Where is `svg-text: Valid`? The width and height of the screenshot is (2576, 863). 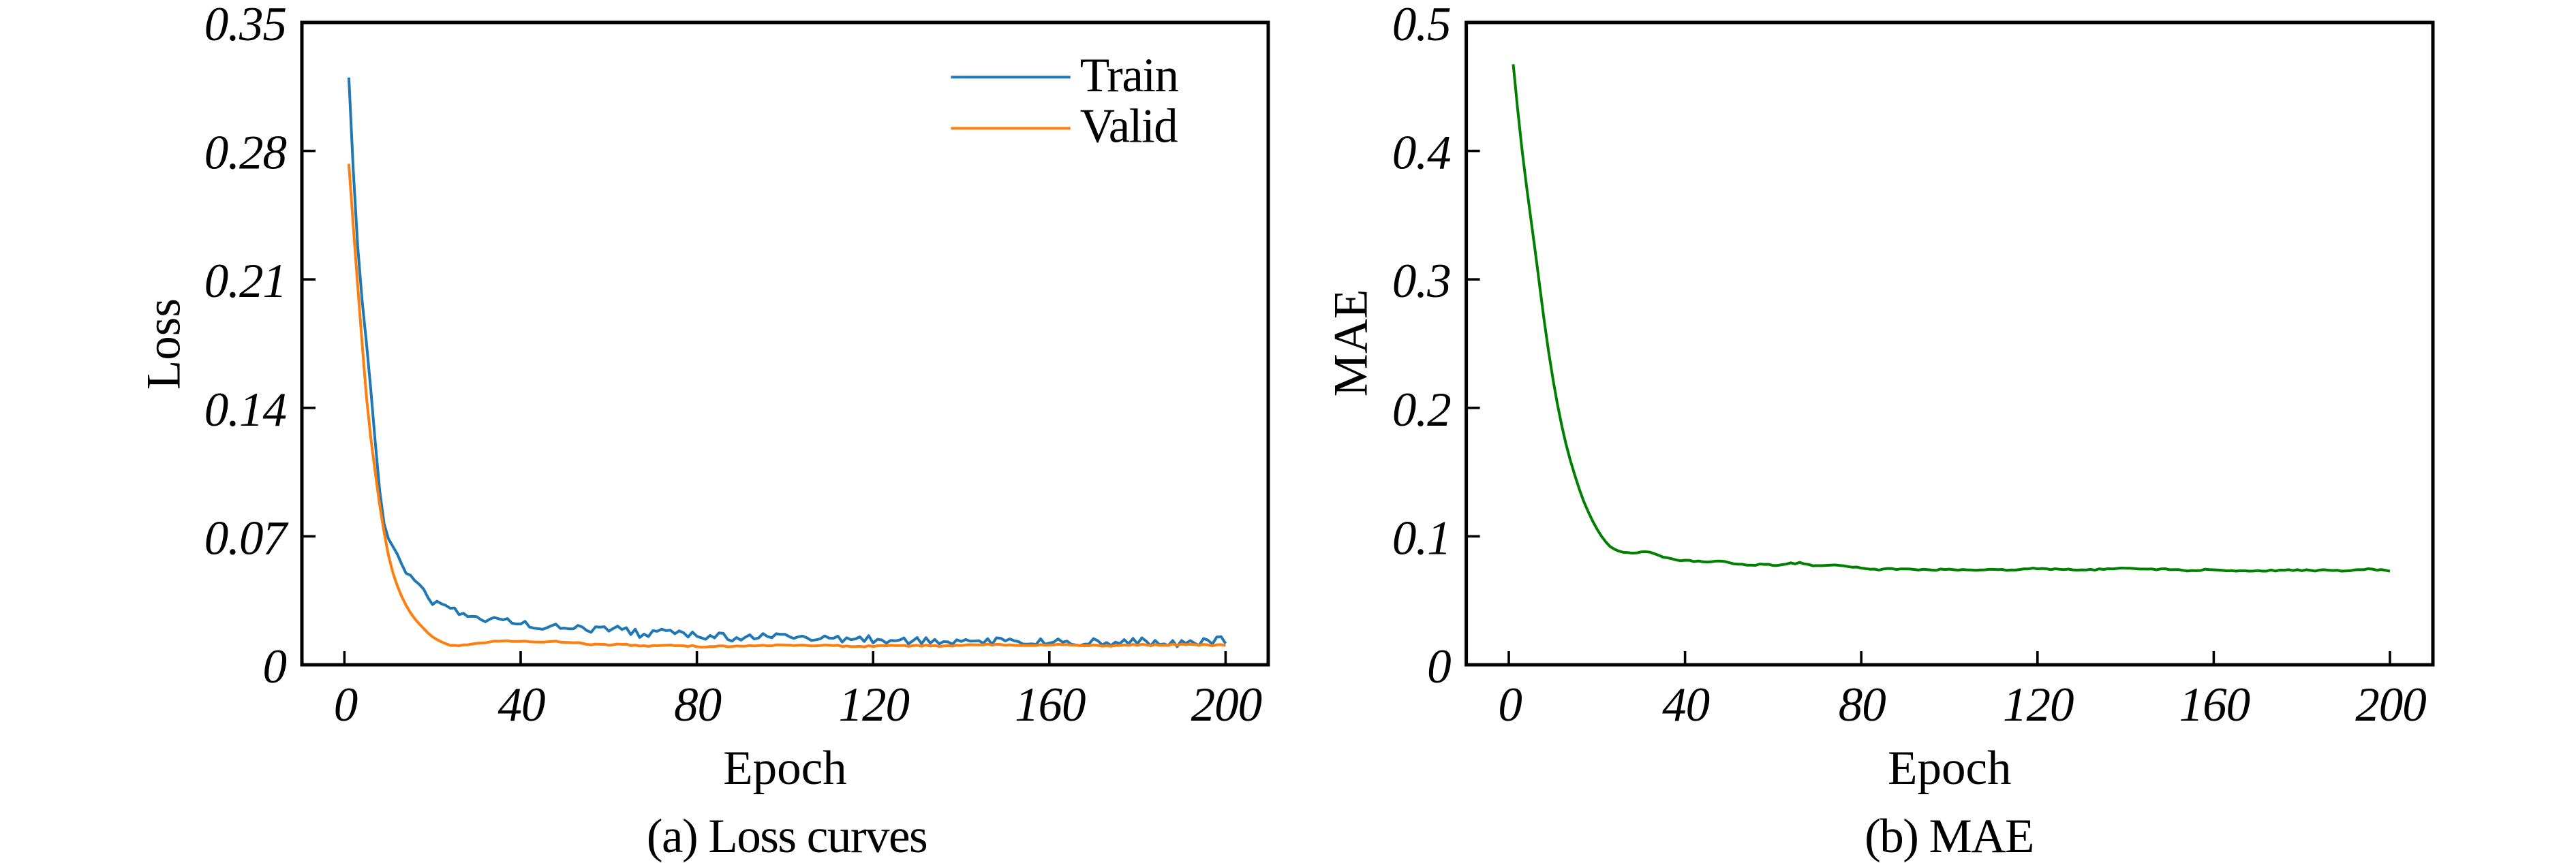 svg-text: Valid is located at coordinates (1129, 126).